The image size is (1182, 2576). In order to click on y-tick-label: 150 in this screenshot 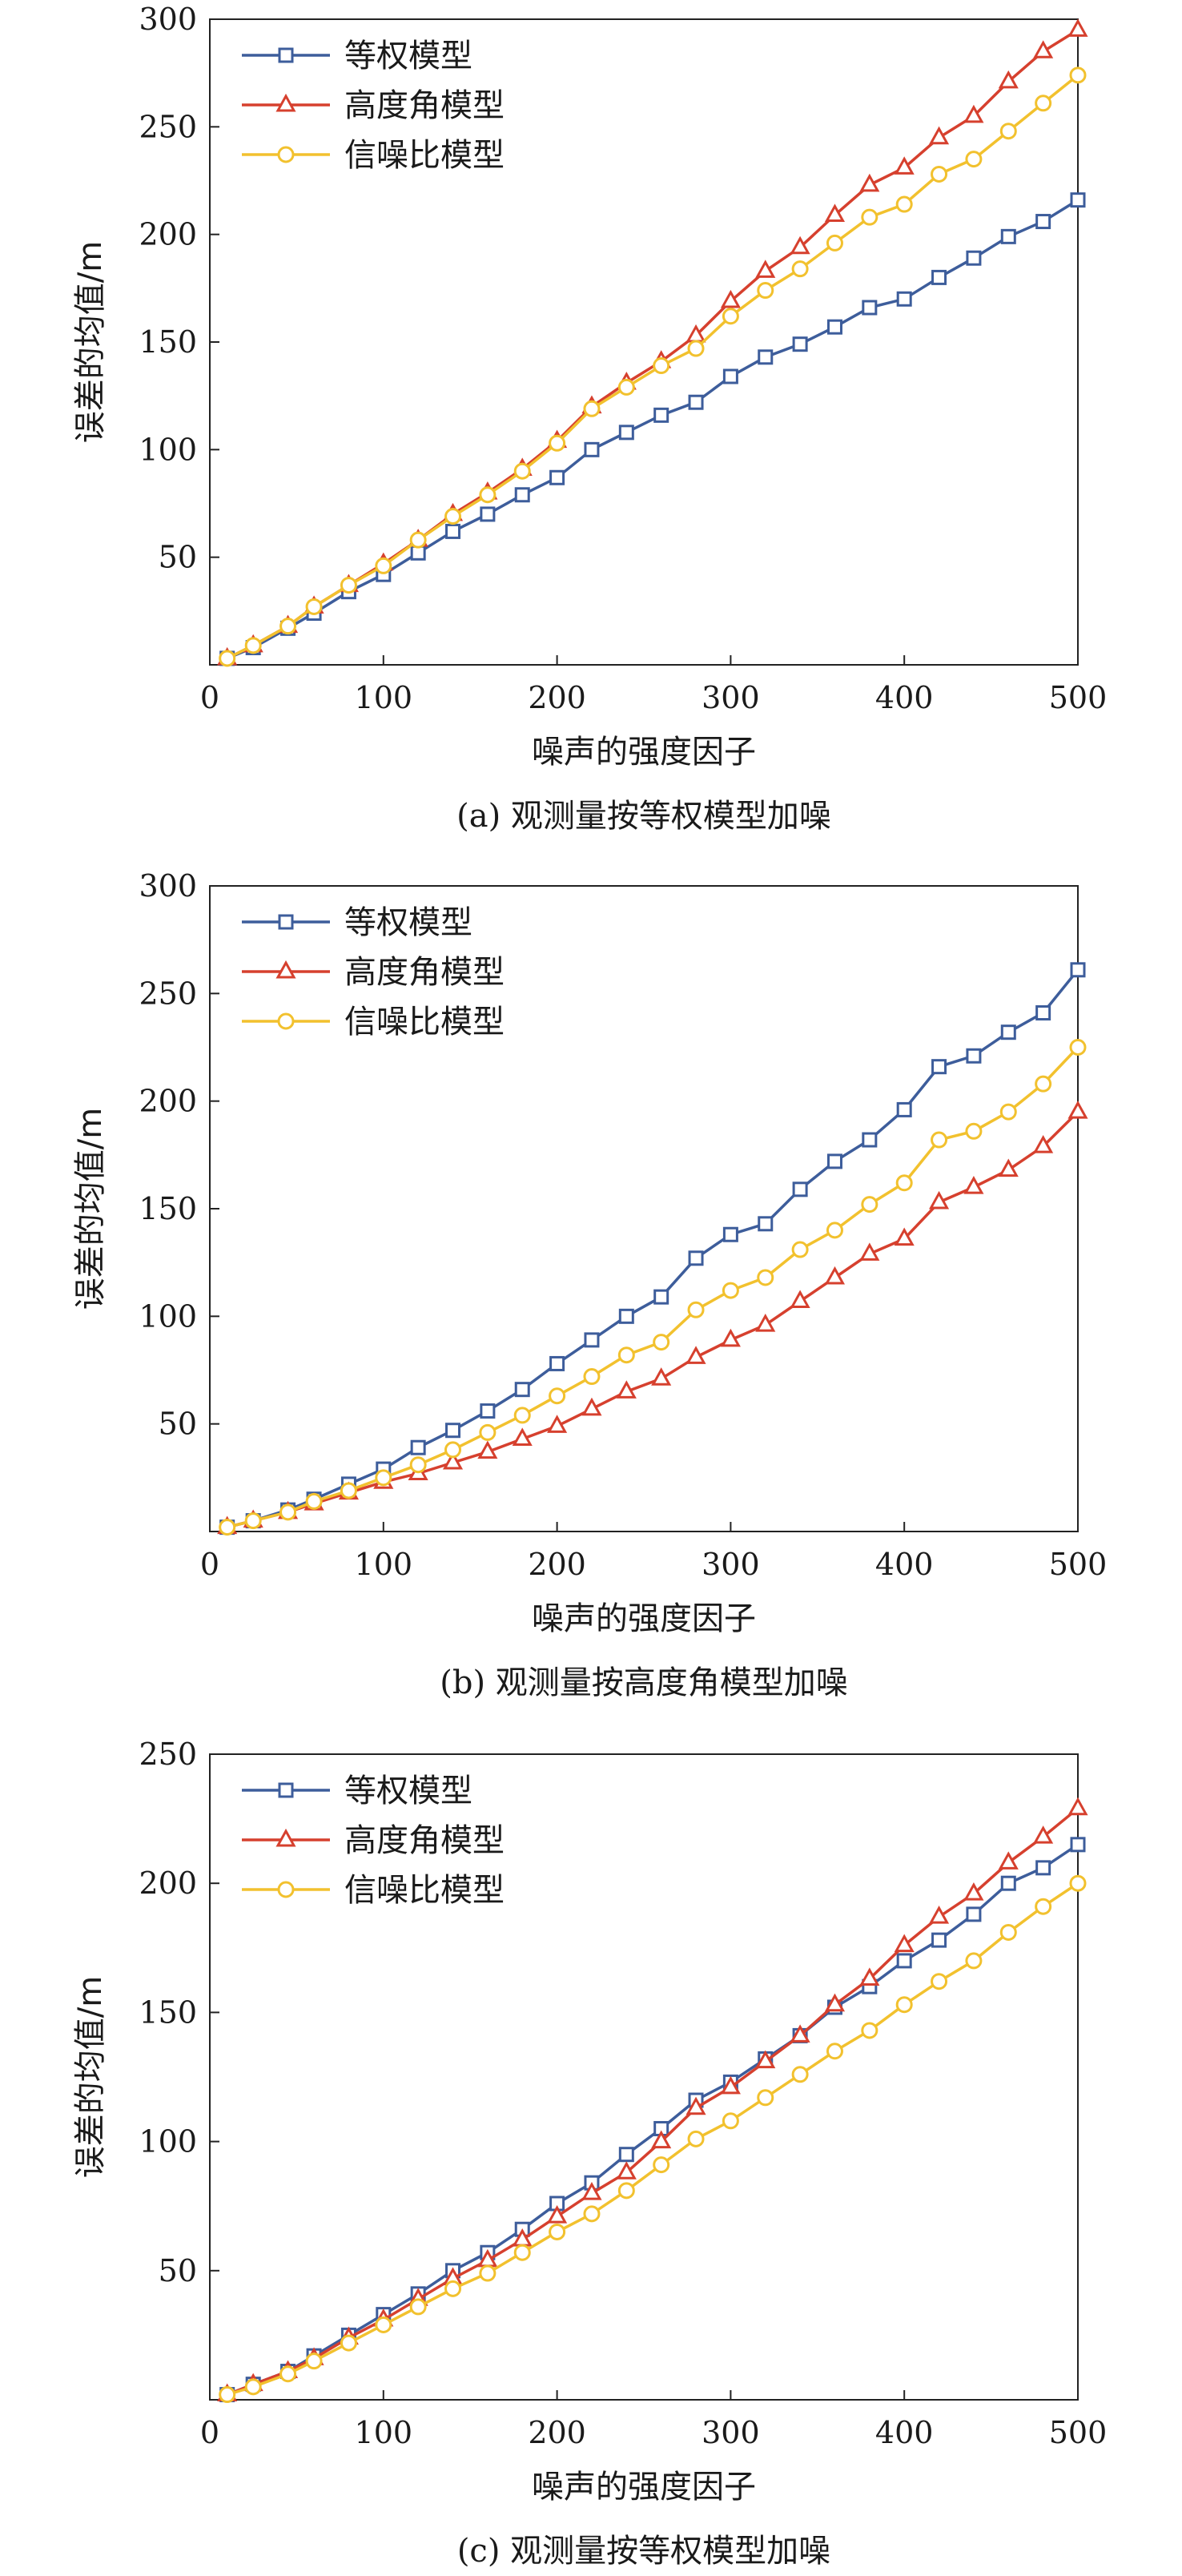, I will do `click(168, 342)`.